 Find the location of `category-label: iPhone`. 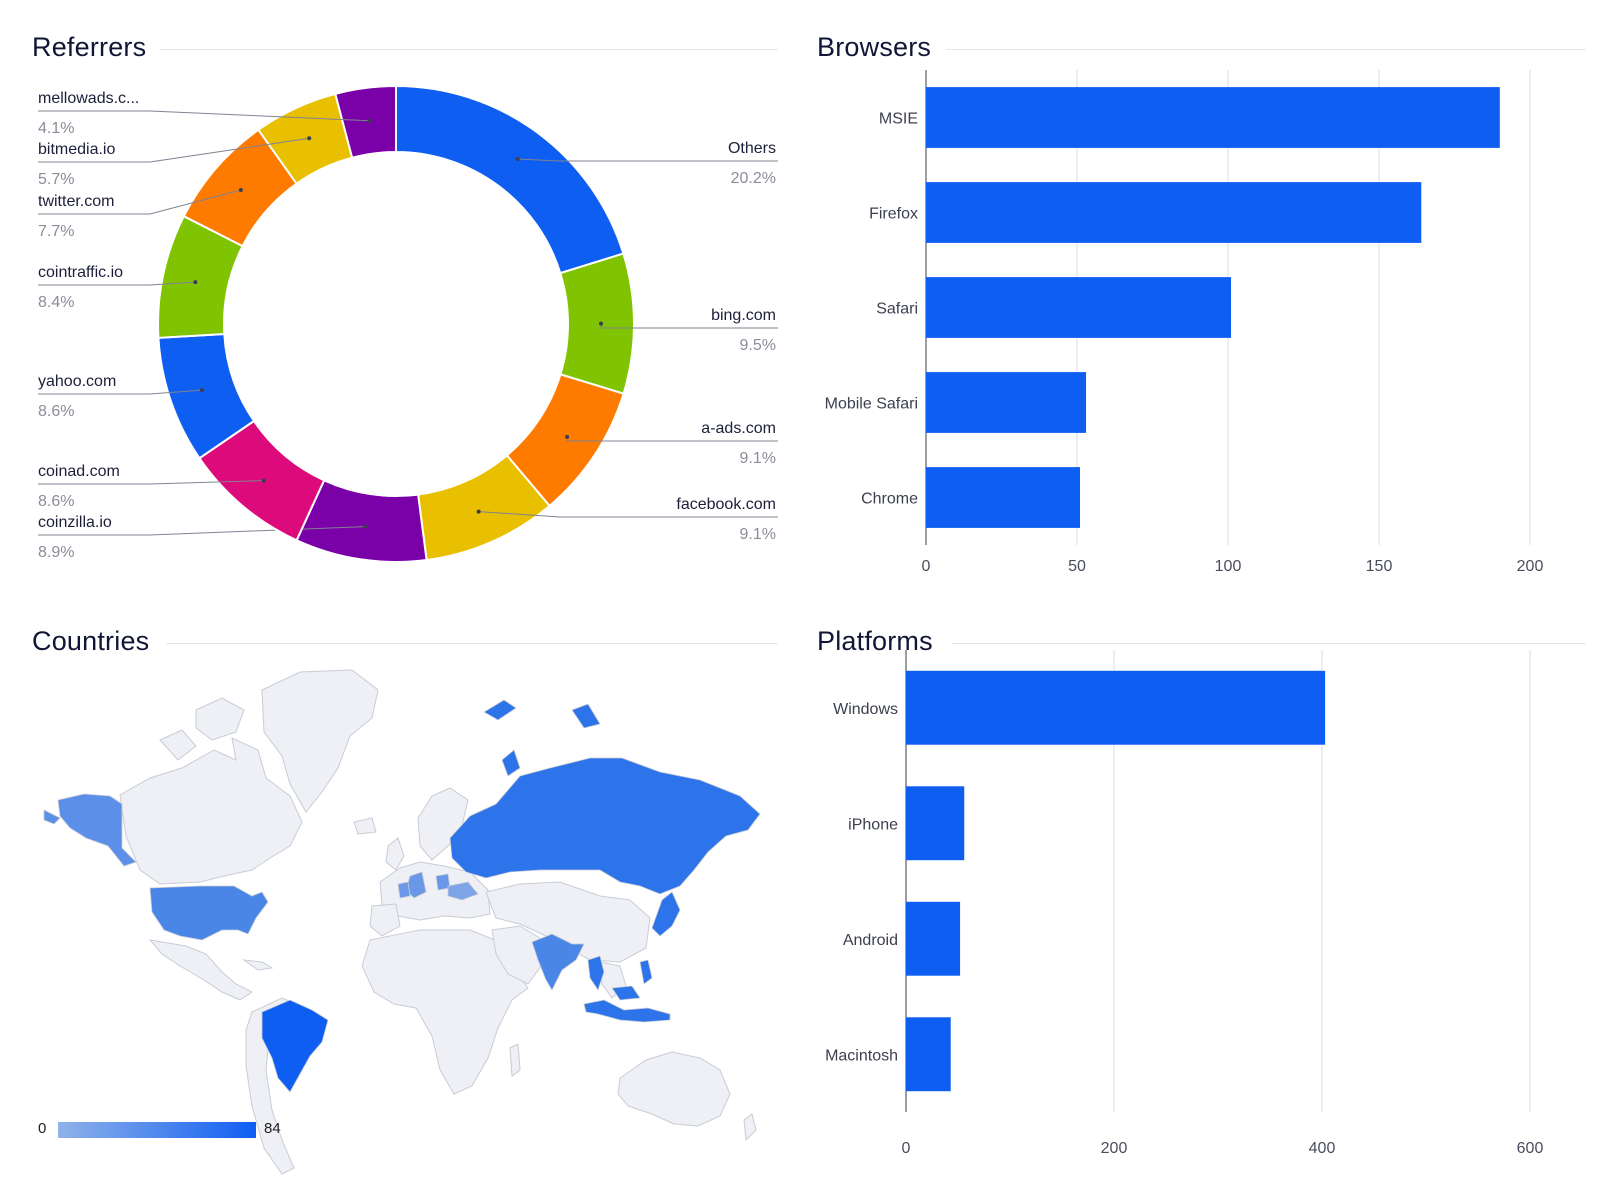

category-label: iPhone is located at coordinates (873, 824).